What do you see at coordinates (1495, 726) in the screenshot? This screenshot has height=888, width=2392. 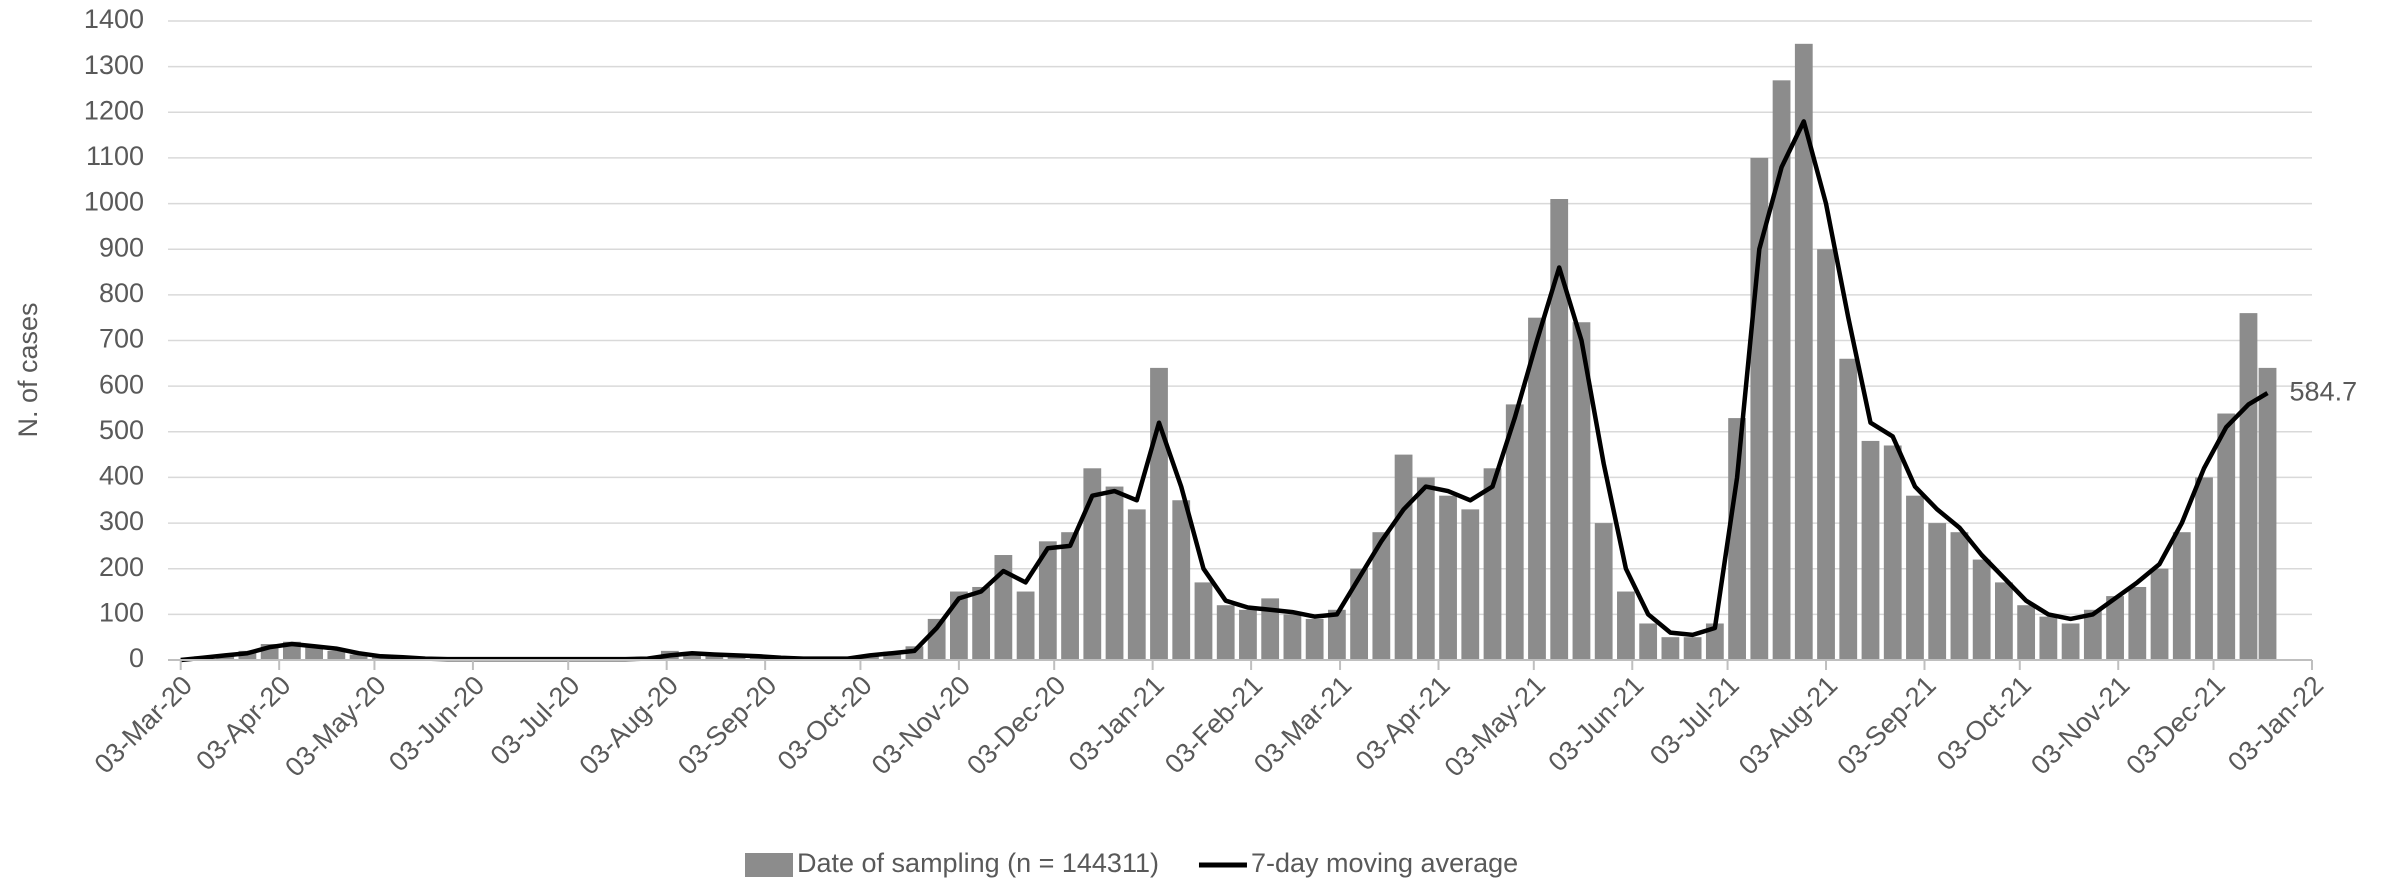 I see `x-tick-label: 03-May-21` at bounding box center [1495, 726].